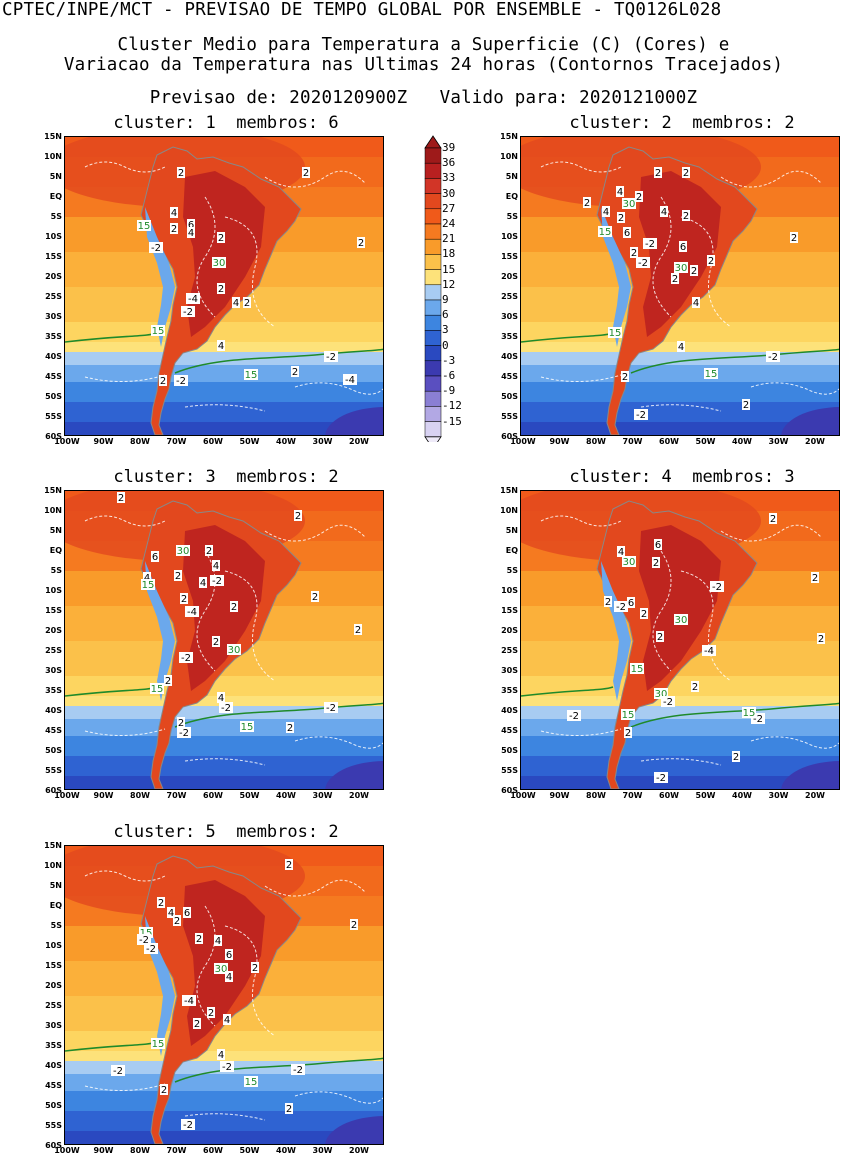  Describe the element at coordinates (509, 510) in the screenshot. I see `lat-label: 10N` at that location.